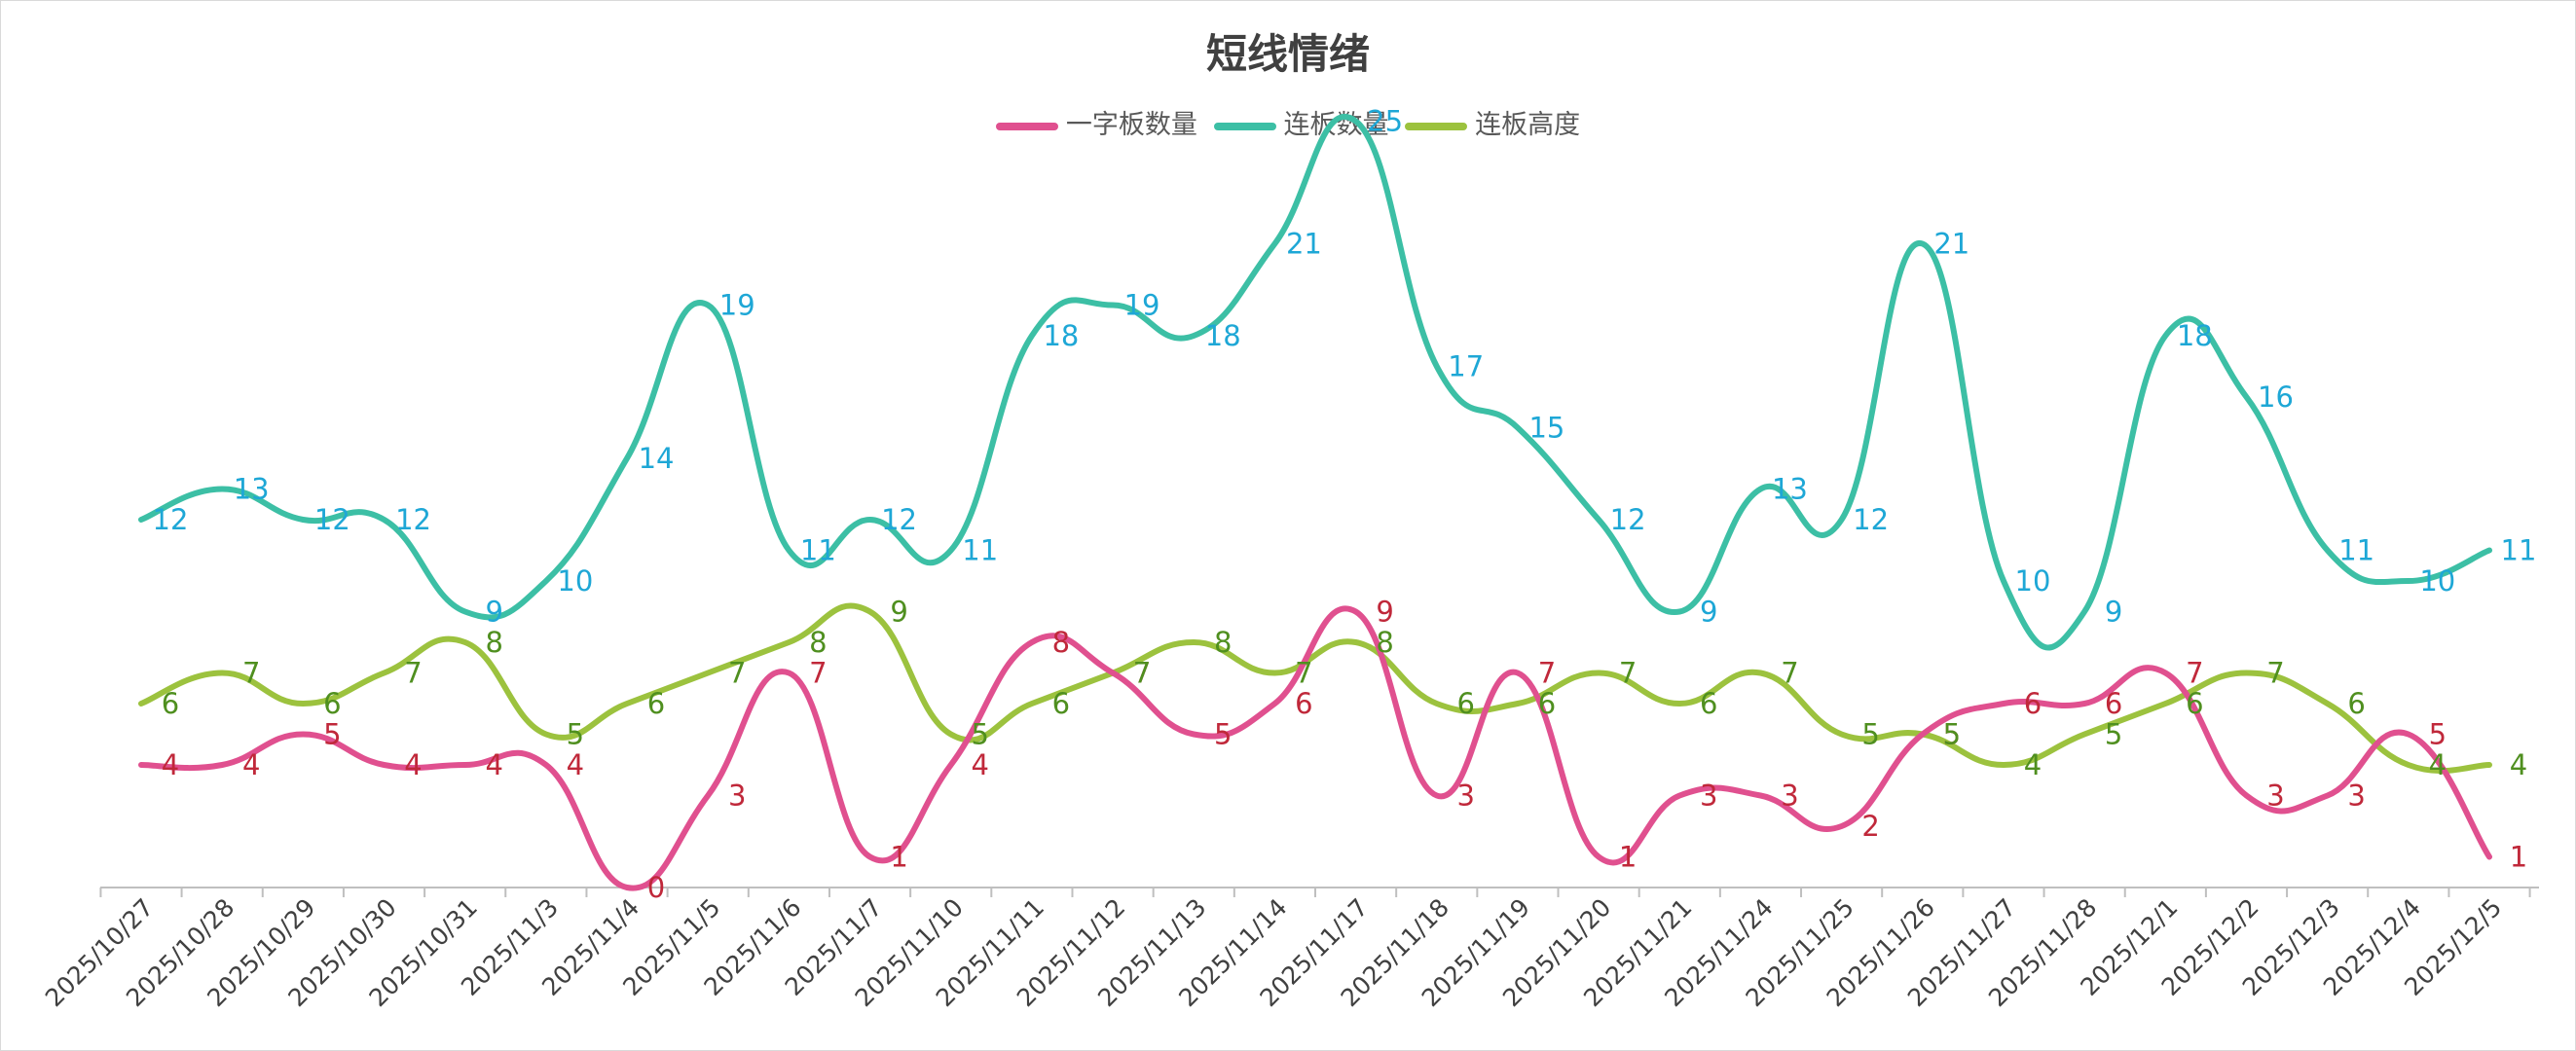 This screenshot has height=1051, width=2576. What do you see at coordinates (1287, 54) in the screenshot?
I see `chart-title: 短线情绪` at bounding box center [1287, 54].